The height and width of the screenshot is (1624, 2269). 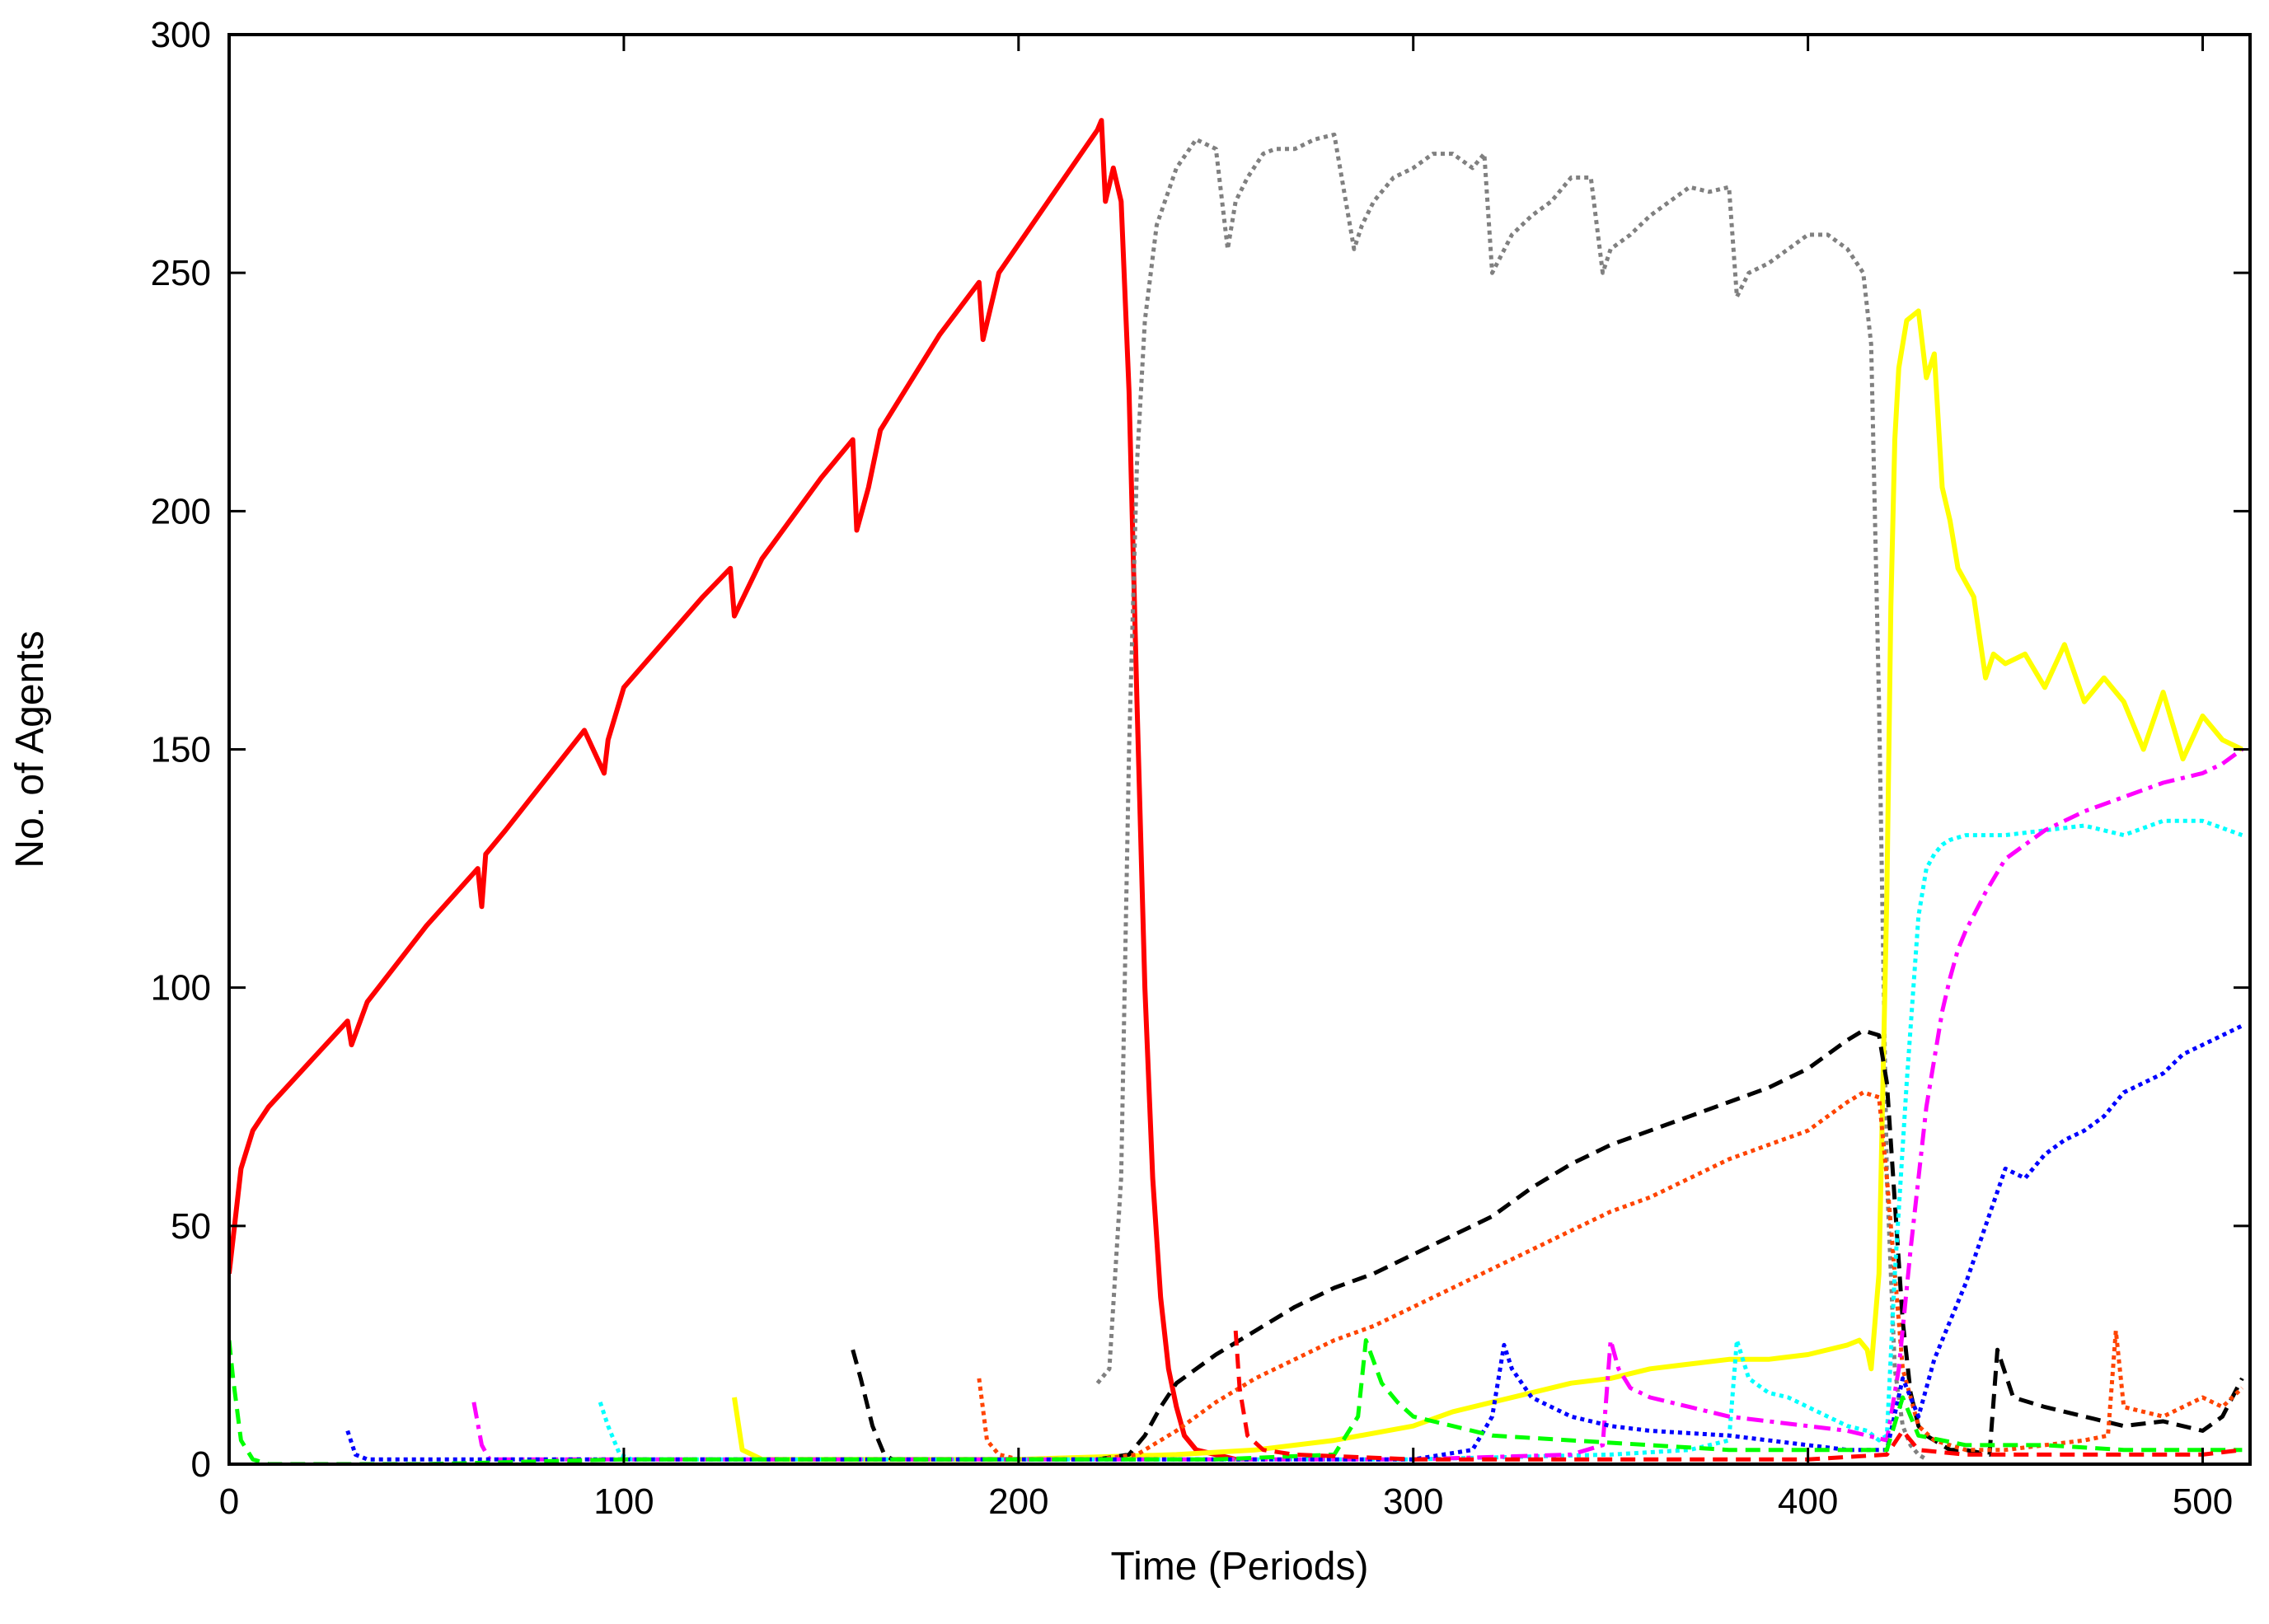 What do you see at coordinates (181, 35) in the screenshot?
I see `y-tick-label-300: 300` at bounding box center [181, 35].